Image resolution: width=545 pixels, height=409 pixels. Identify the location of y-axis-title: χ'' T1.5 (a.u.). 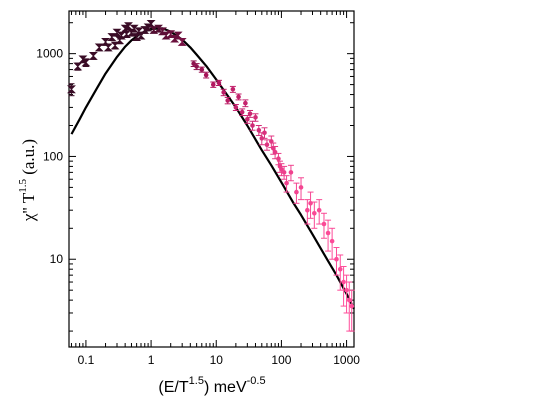
(27, 180).